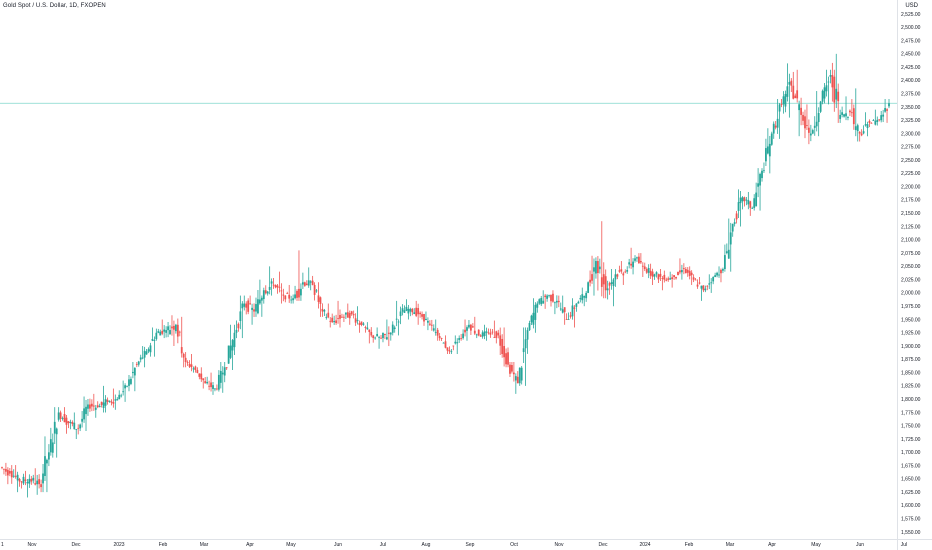  What do you see at coordinates (911, 520) in the screenshot?
I see `y-tick-label: 1,575.00` at bounding box center [911, 520].